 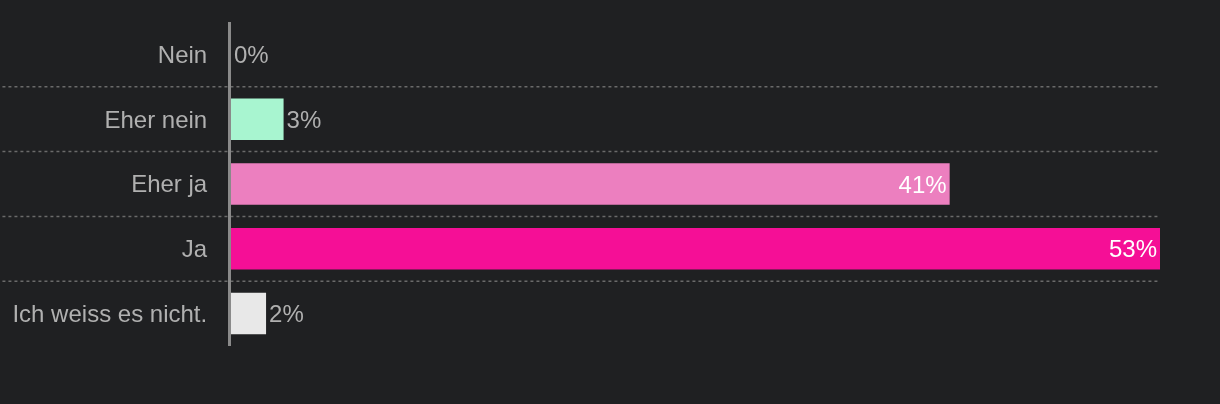 What do you see at coordinates (1132, 249) in the screenshot?
I see `data-label: 53%` at bounding box center [1132, 249].